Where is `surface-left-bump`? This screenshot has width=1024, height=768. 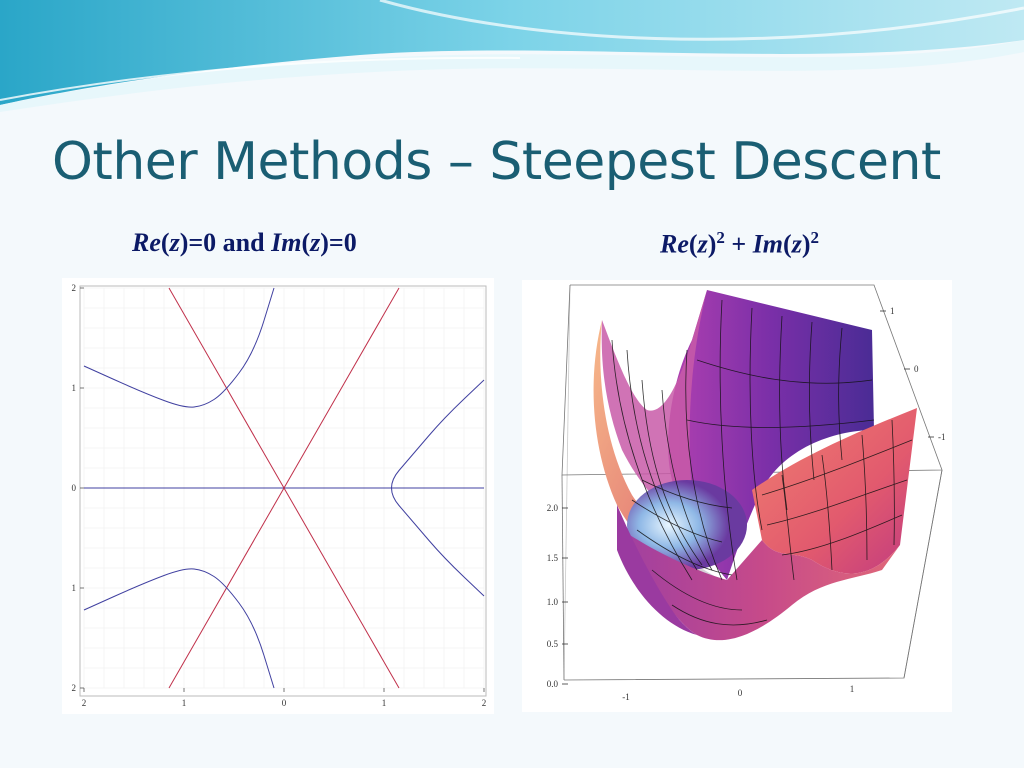
surface-left-bump is located at coordinates (654, 410).